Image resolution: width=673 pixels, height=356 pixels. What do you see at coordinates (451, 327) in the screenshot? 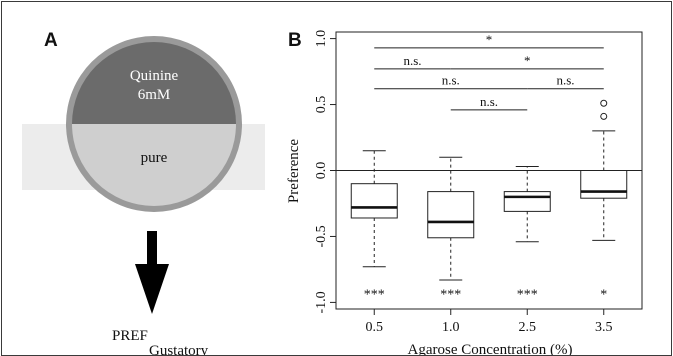
I see `x-tick-label: 1.0` at bounding box center [451, 327].